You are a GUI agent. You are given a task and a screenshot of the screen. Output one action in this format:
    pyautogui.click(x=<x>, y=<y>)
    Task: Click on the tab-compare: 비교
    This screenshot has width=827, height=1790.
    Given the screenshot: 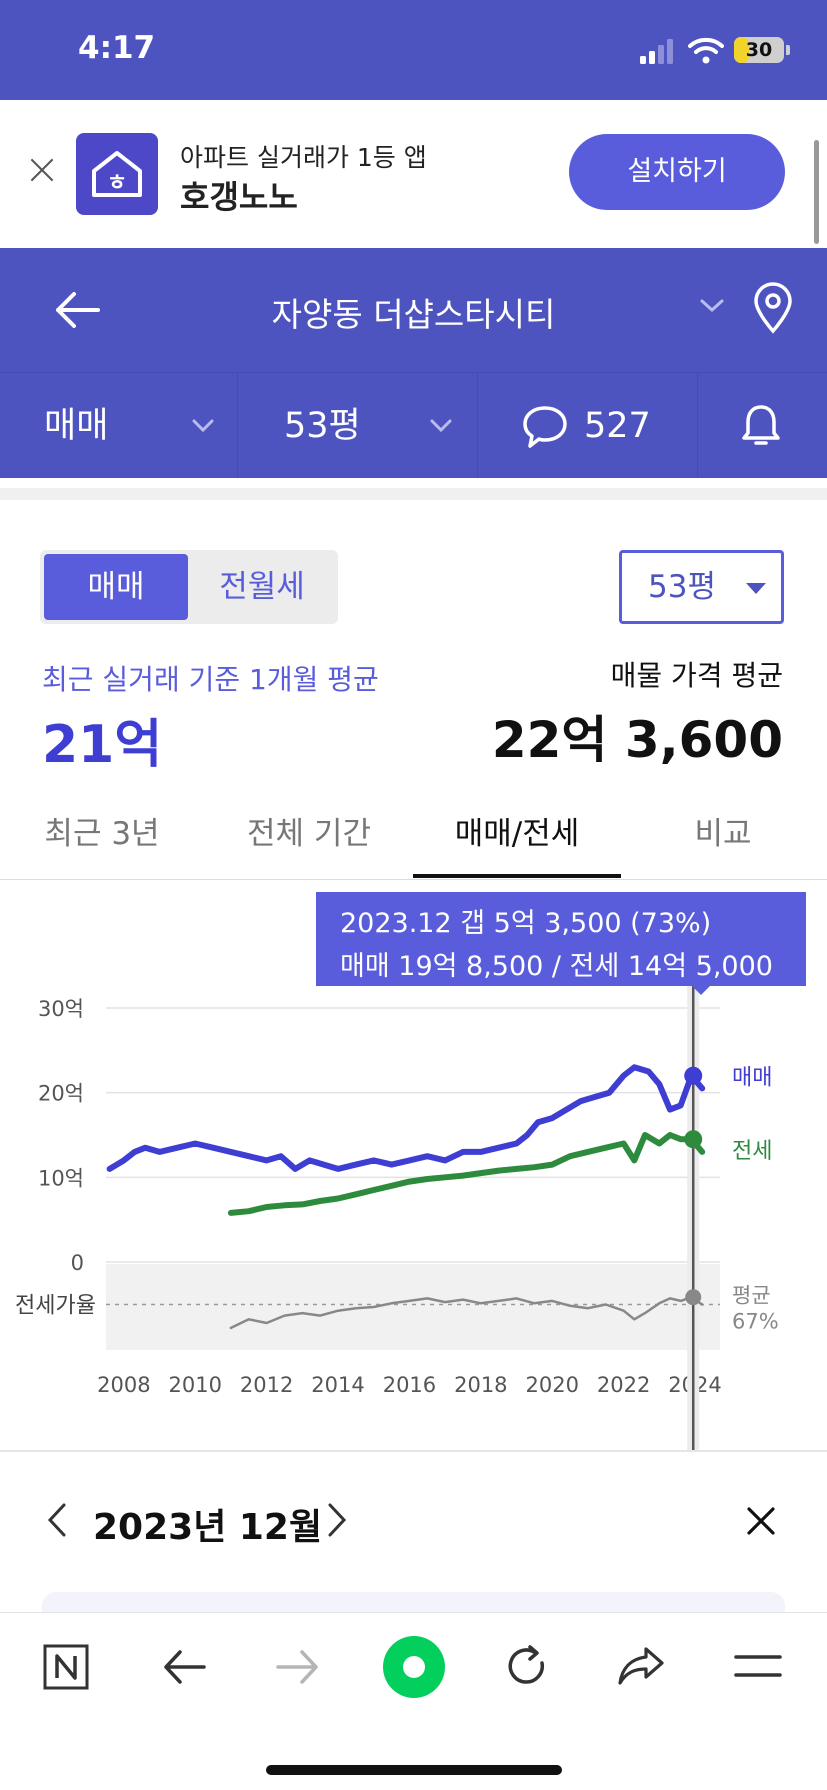 What is the action you would take?
    pyautogui.click(x=723, y=834)
    